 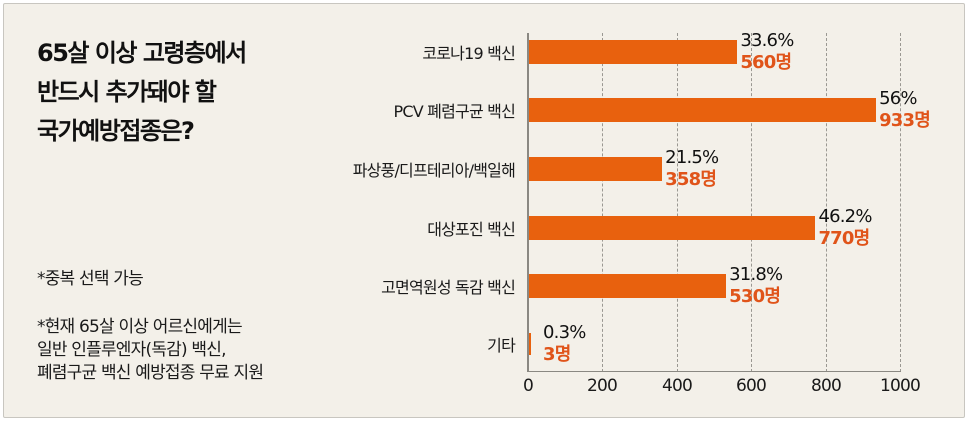 What do you see at coordinates (150, 373) in the screenshot?
I see `note-line-3: 폐렴구균 백신 예방접종 무료 지원` at bounding box center [150, 373].